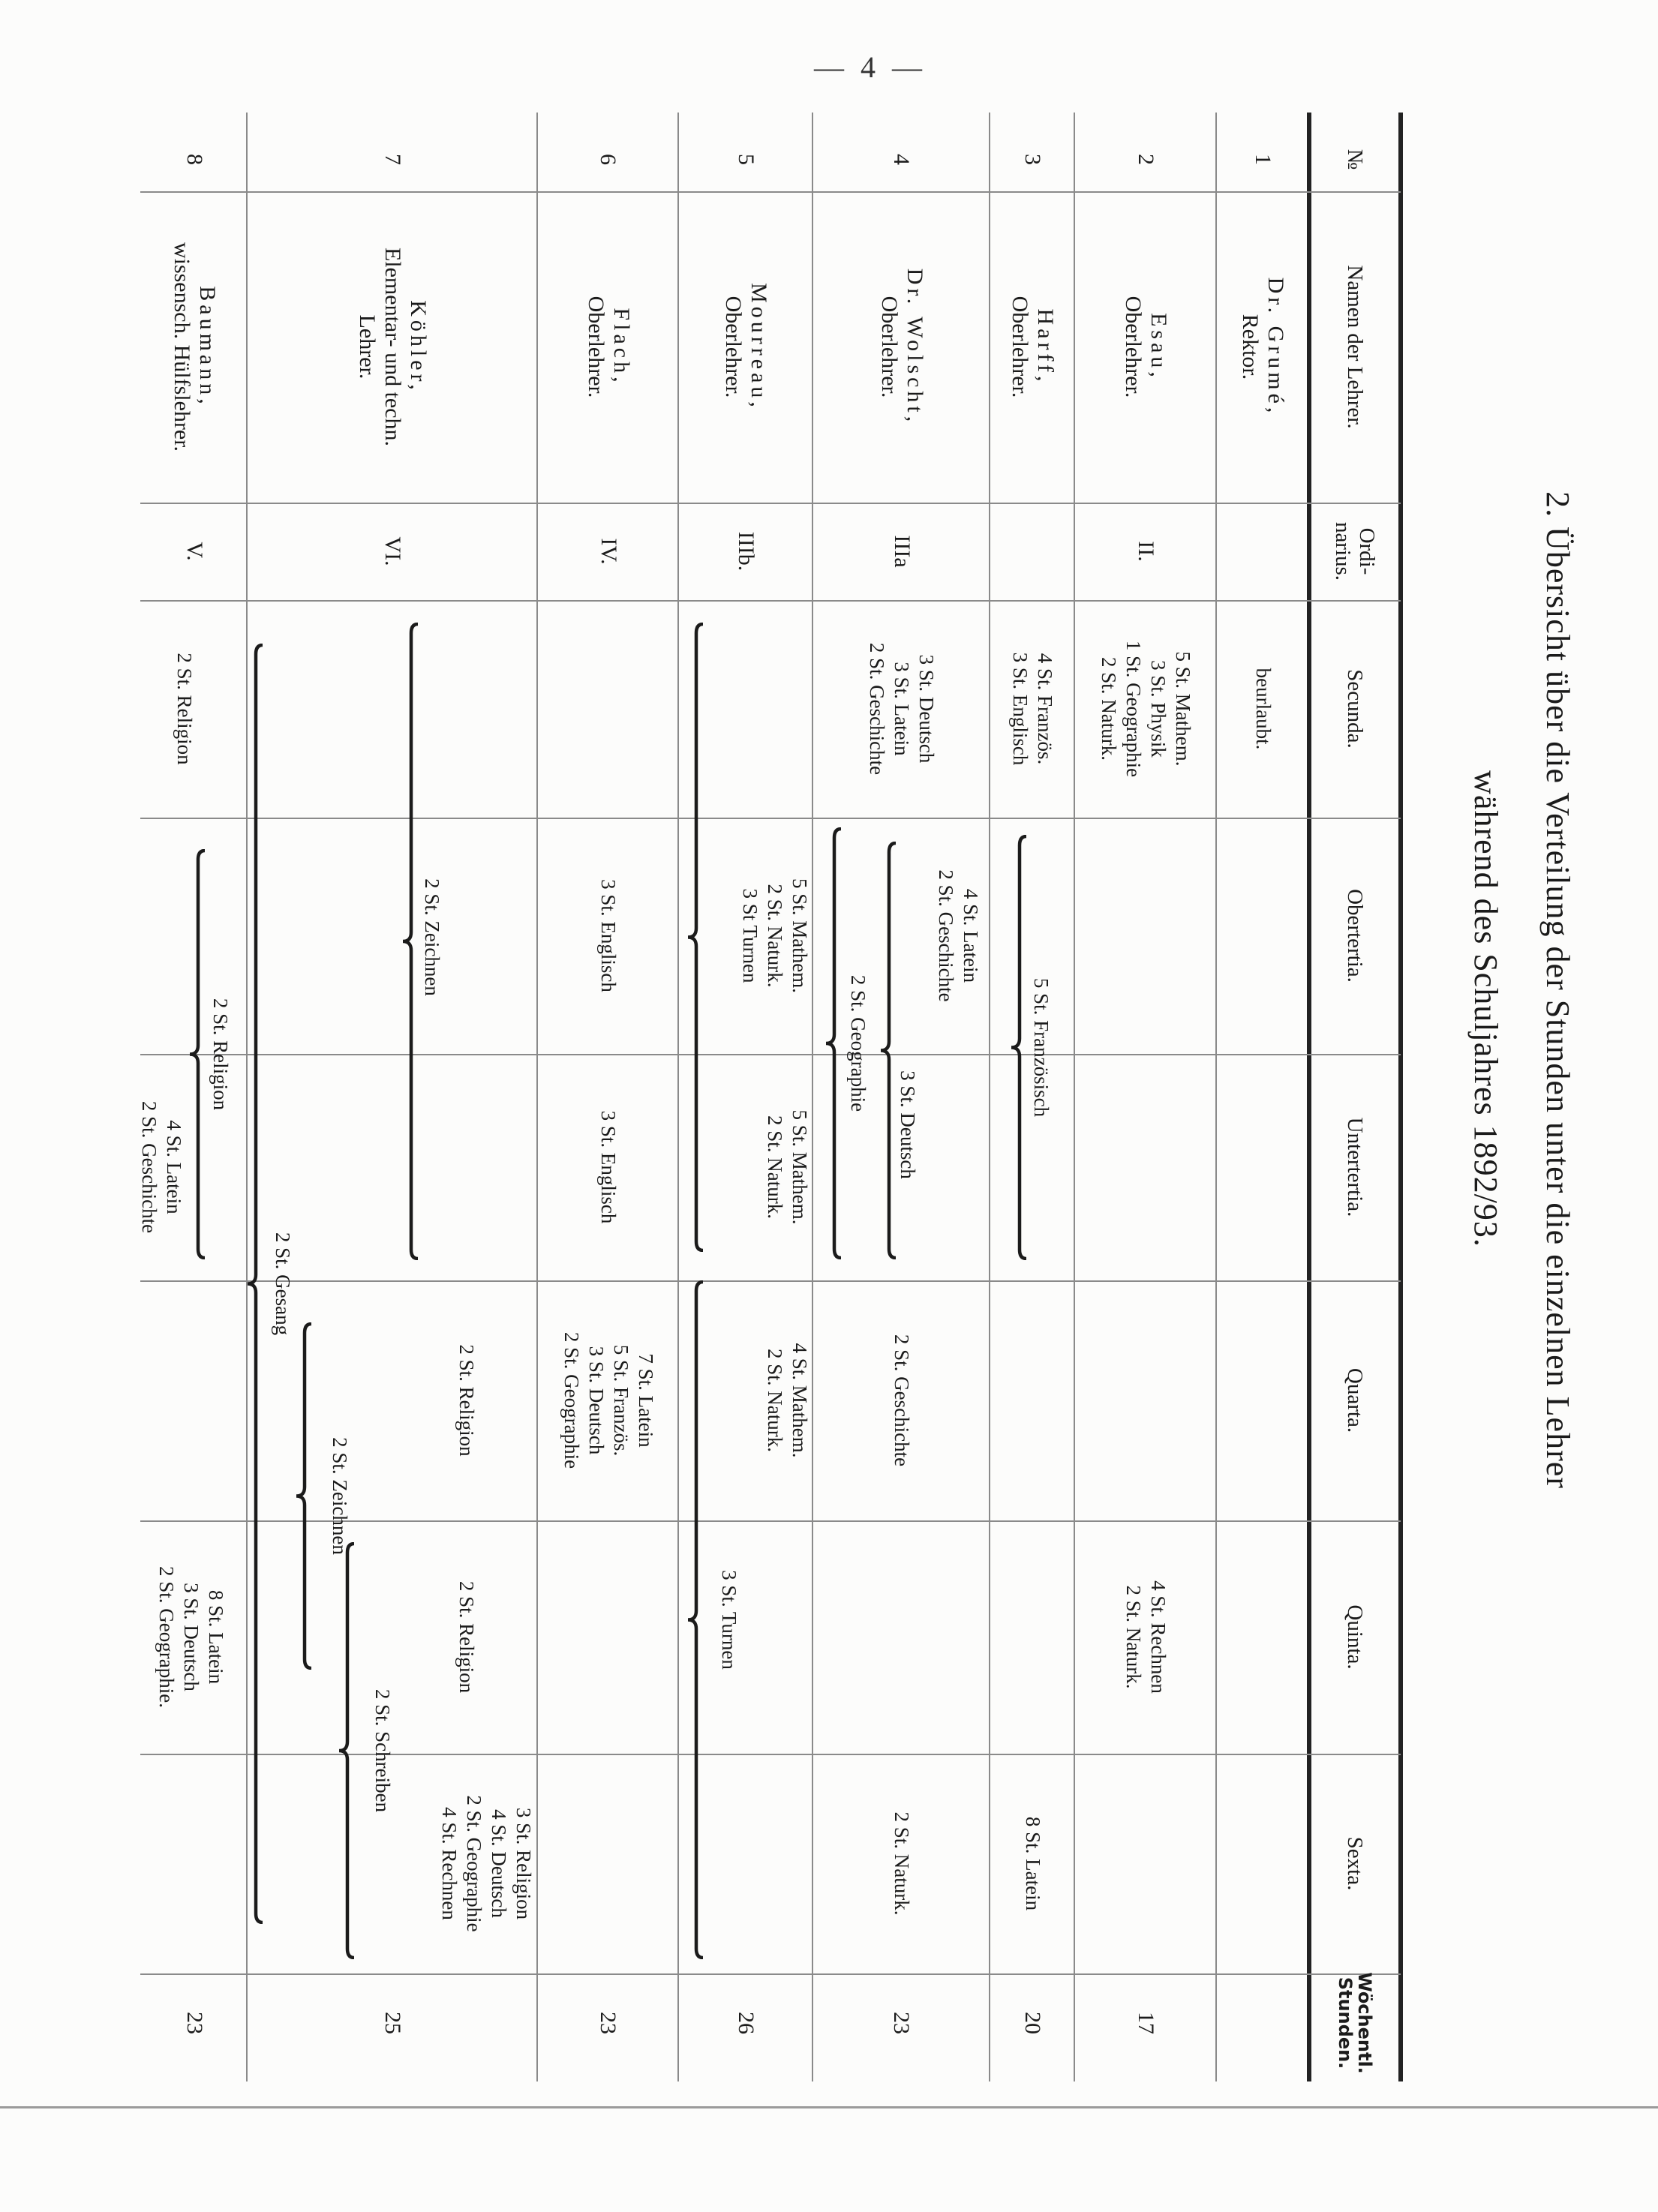 This screenshot has height=2212, width=1658. Describe the element at coordinates (829, 2107) in the screenshot. I see `scan-edge-line` at that location.